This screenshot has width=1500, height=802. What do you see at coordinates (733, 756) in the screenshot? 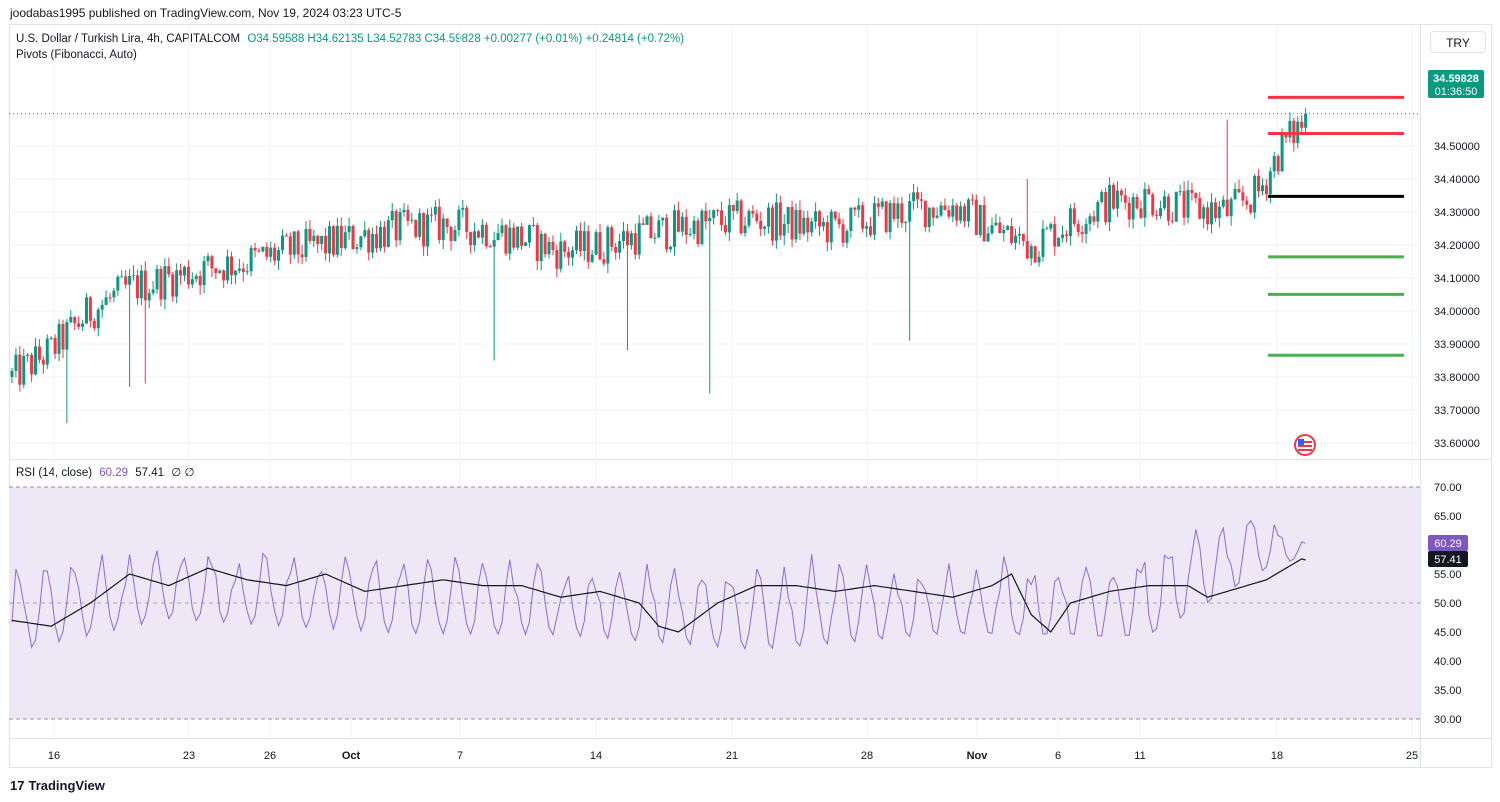
I see `time-axis: 16 23 26 Oct 7 14 21 28 Nov 6 11 18 25` at bounding box center [733, 756].